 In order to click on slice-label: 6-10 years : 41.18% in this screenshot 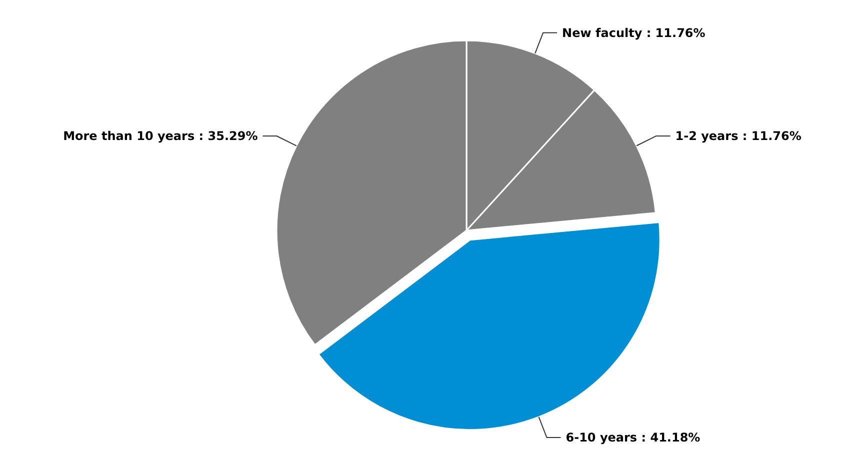, I will do `click(633, 437)`.